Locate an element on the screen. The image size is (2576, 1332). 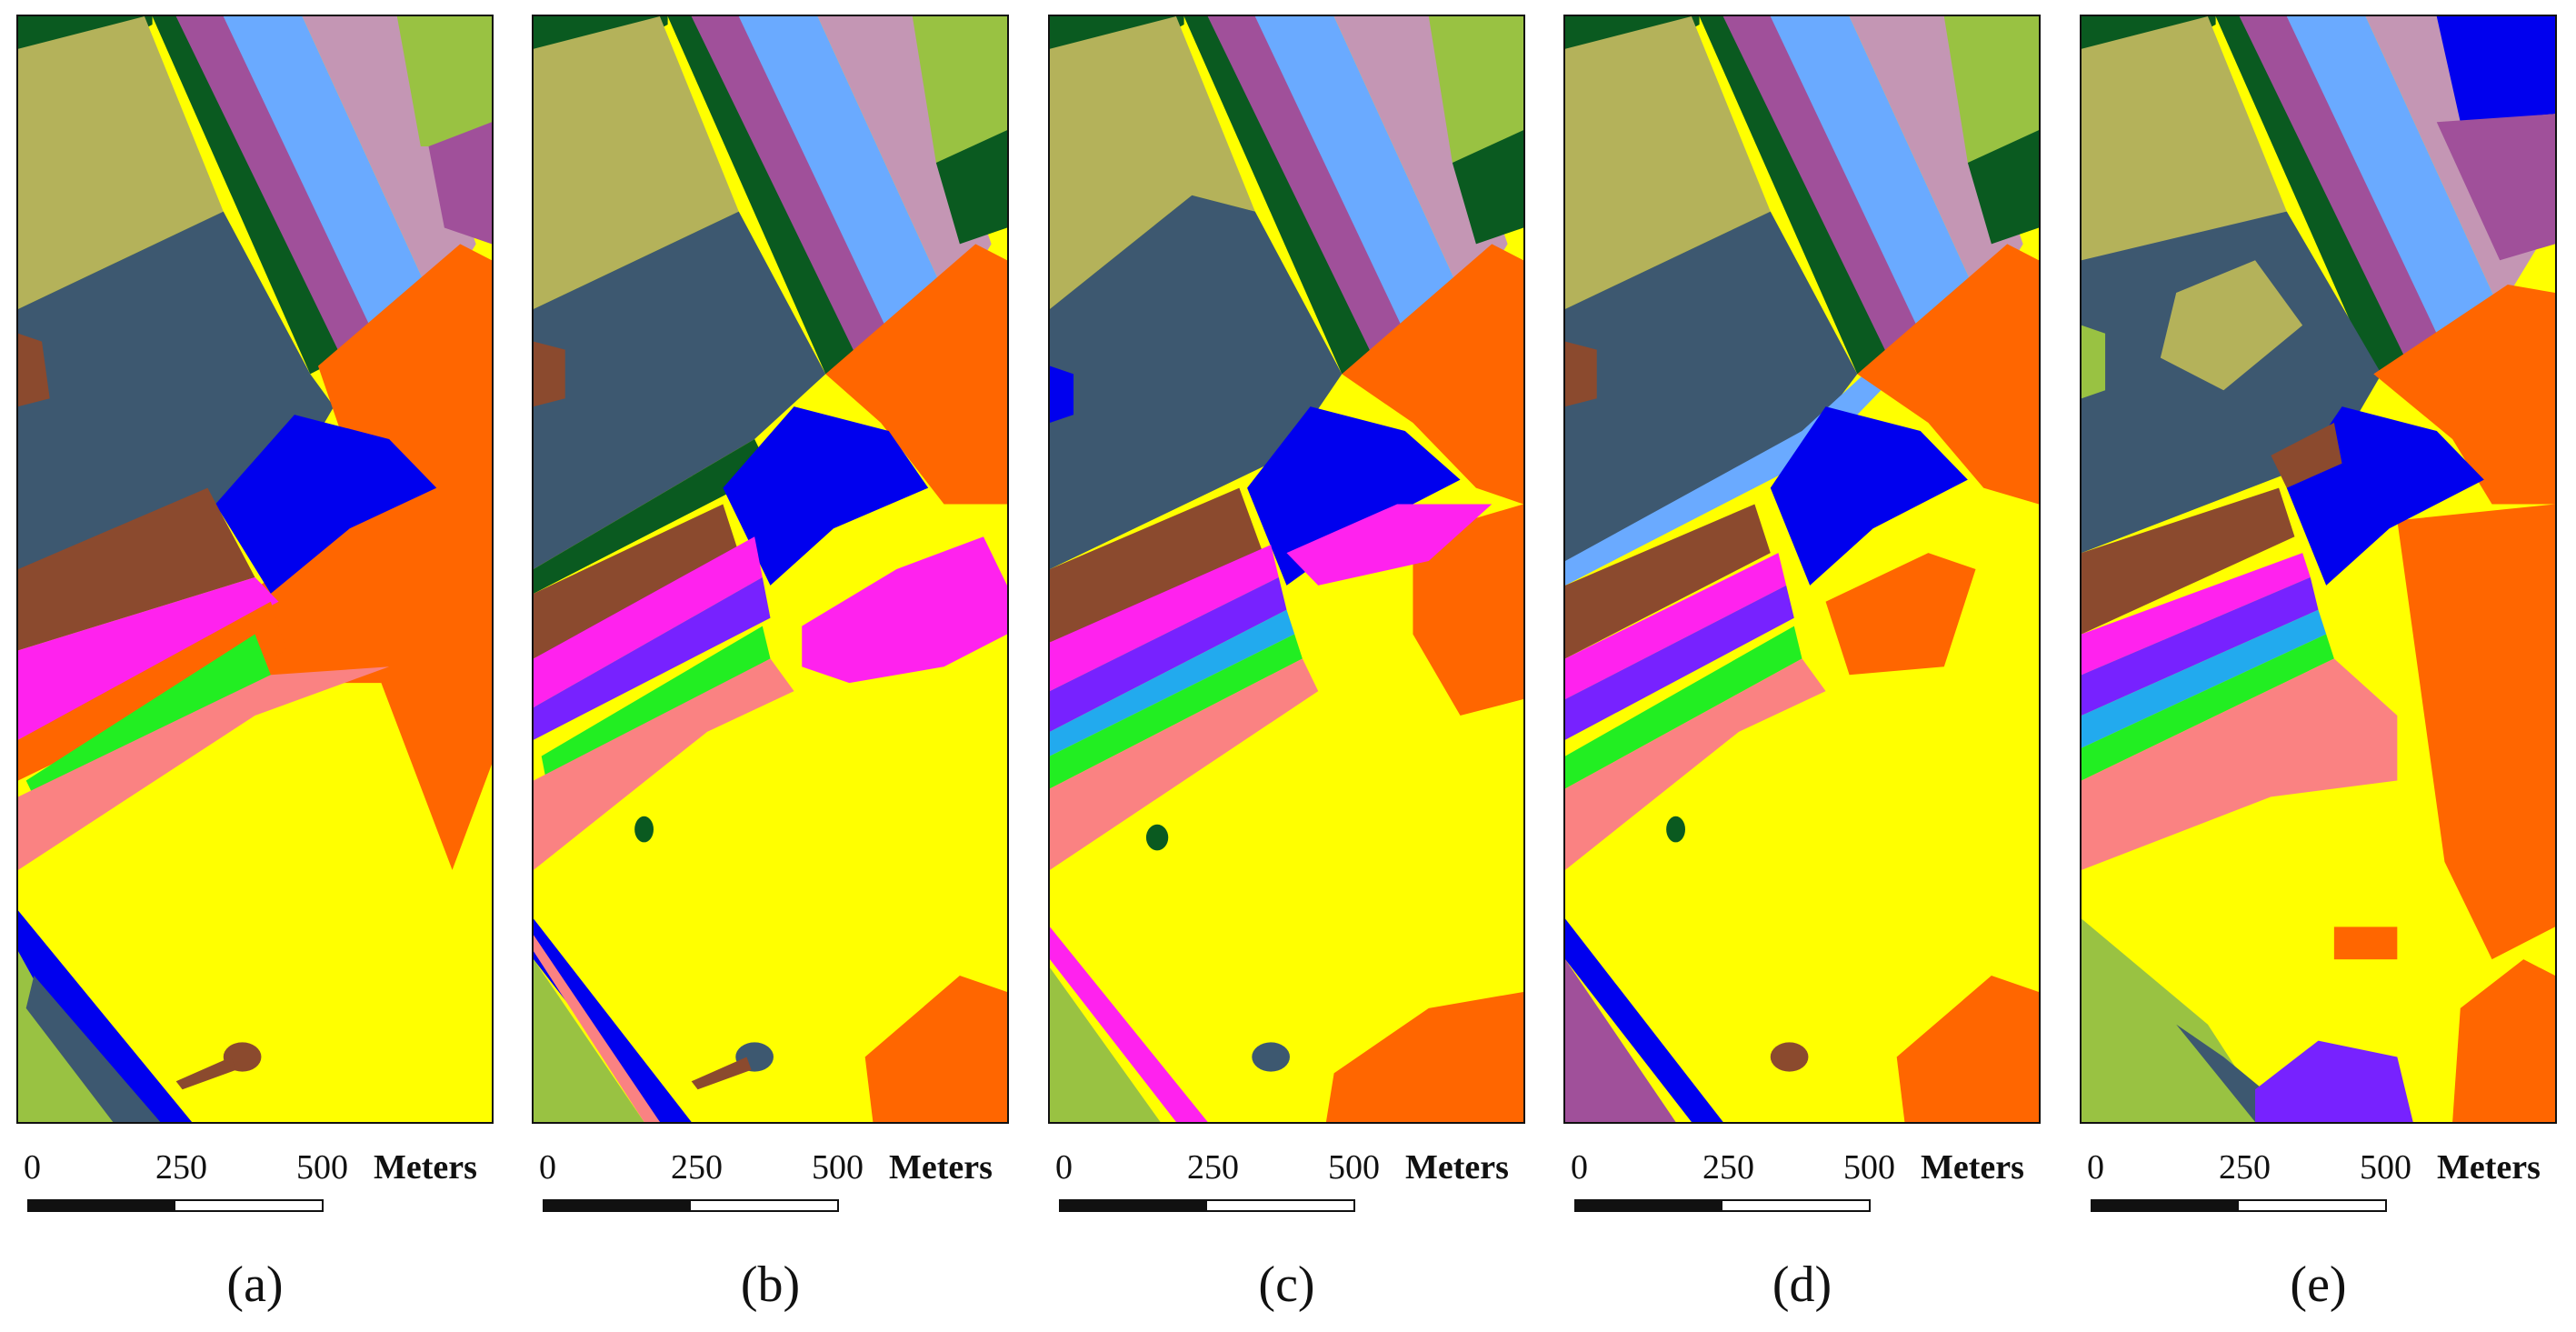
panel-label: (e) is located at coordinates (2318, 1285).